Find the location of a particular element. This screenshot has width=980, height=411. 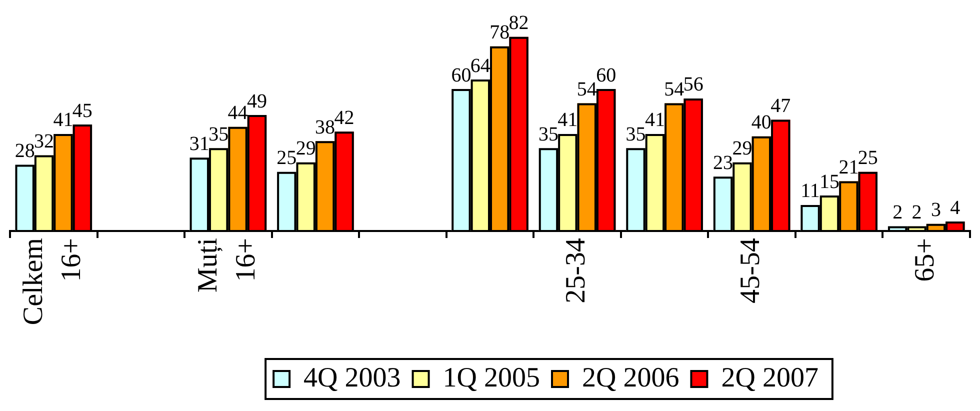

x-tick-label: Celkem 16+ is located at coordinates (53, 282).